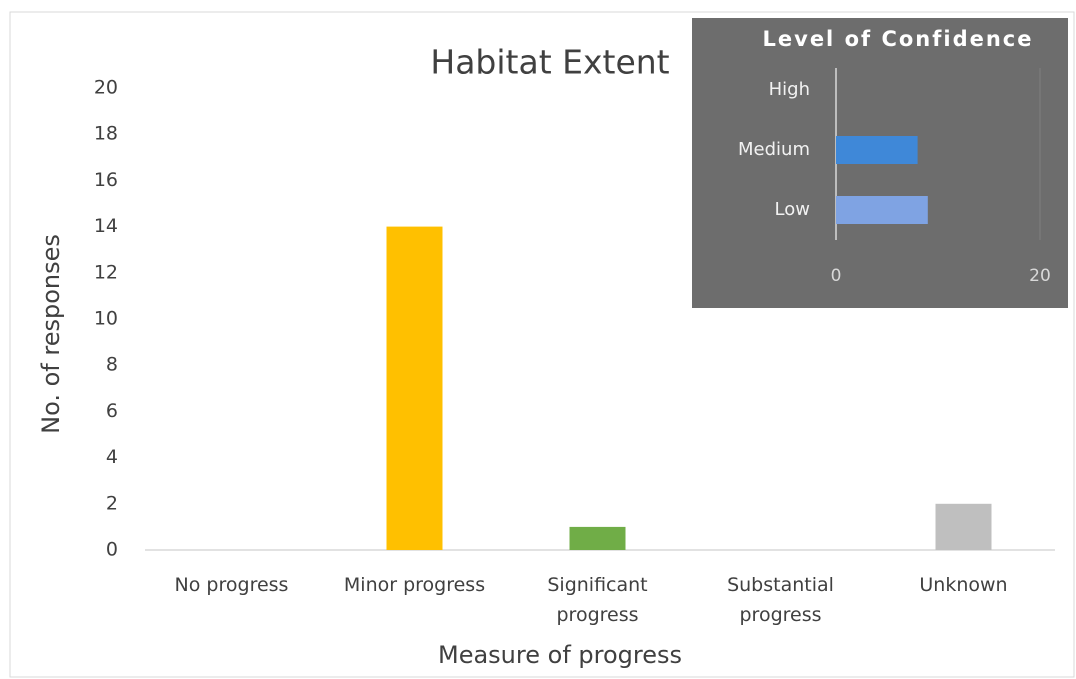  Describe the element at coordinates (51, 334) in the screenshot. I see `y-axis-label: No. of responses` at that location.